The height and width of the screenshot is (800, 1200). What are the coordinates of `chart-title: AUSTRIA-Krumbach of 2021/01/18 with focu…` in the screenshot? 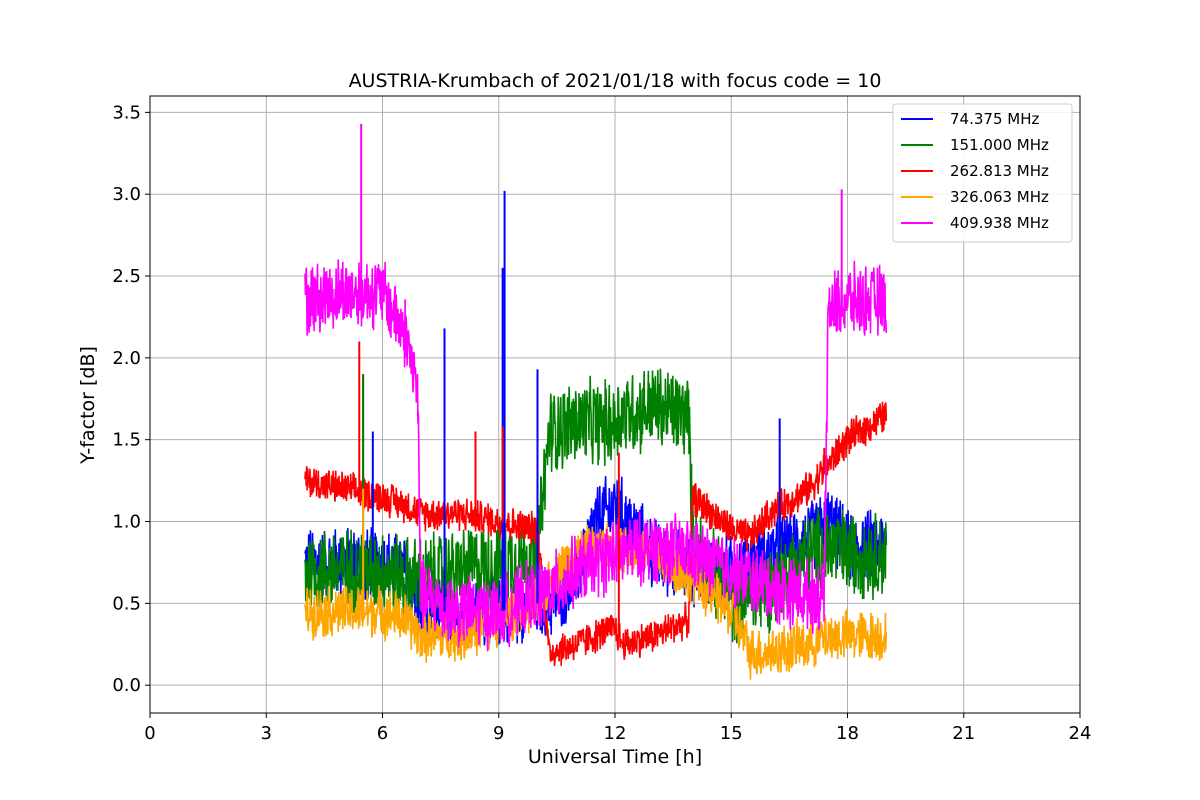 It's located at (615, 81).